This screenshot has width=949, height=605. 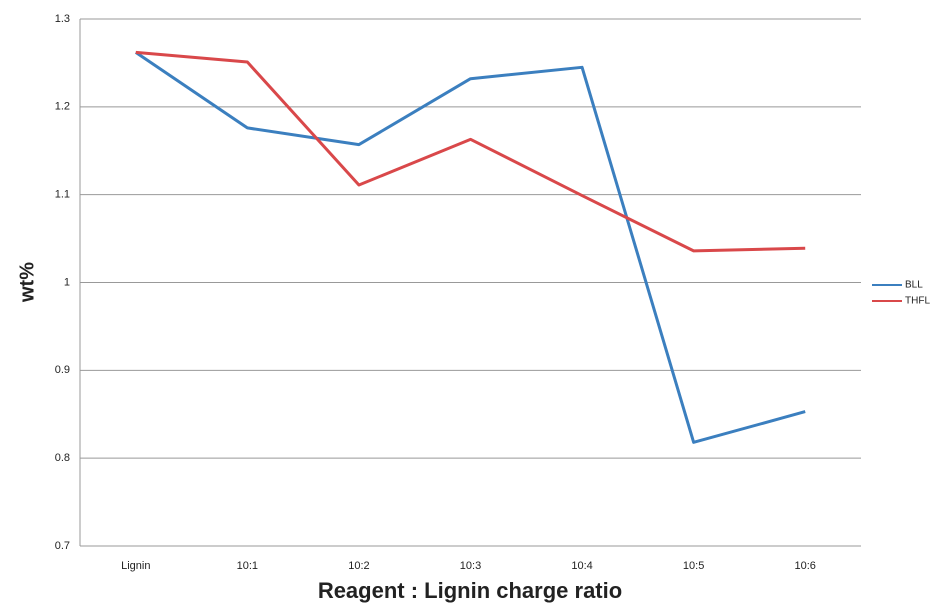 I want to click on x-tick-label: Lignin, so click(x=135, y=566).